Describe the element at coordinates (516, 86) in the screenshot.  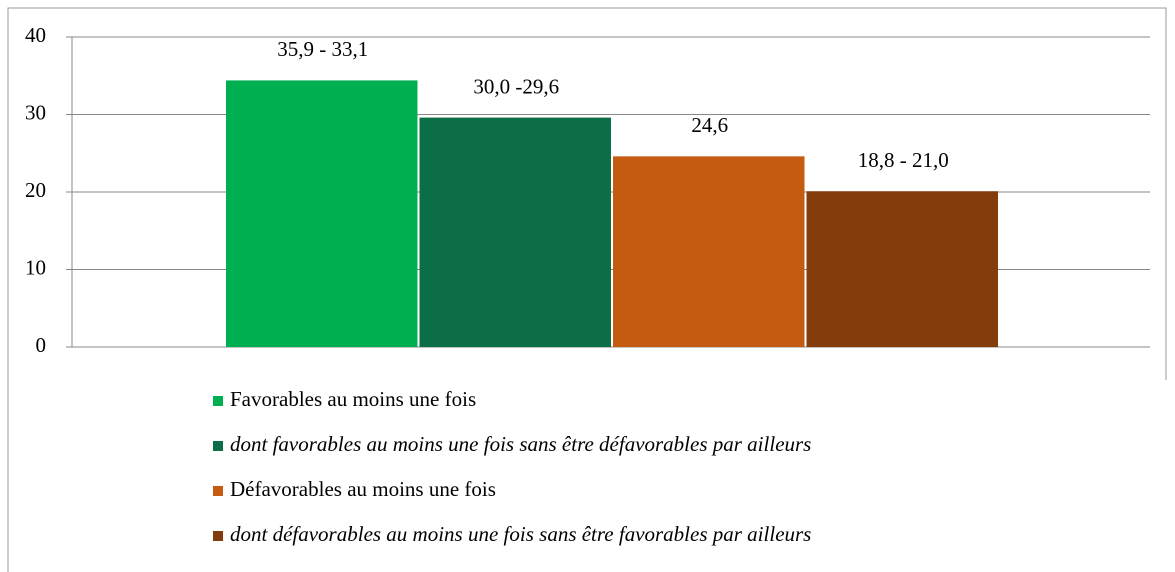
I see `bar-annotation: 30,0 -29,6` at that location.